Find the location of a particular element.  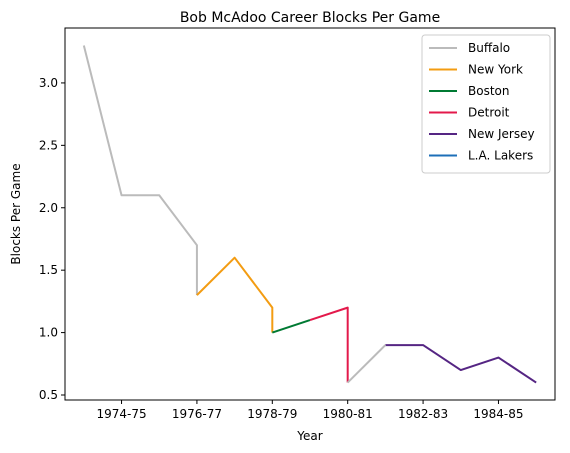

legend-label-new-york: New York is located at coordinates (495, 70).